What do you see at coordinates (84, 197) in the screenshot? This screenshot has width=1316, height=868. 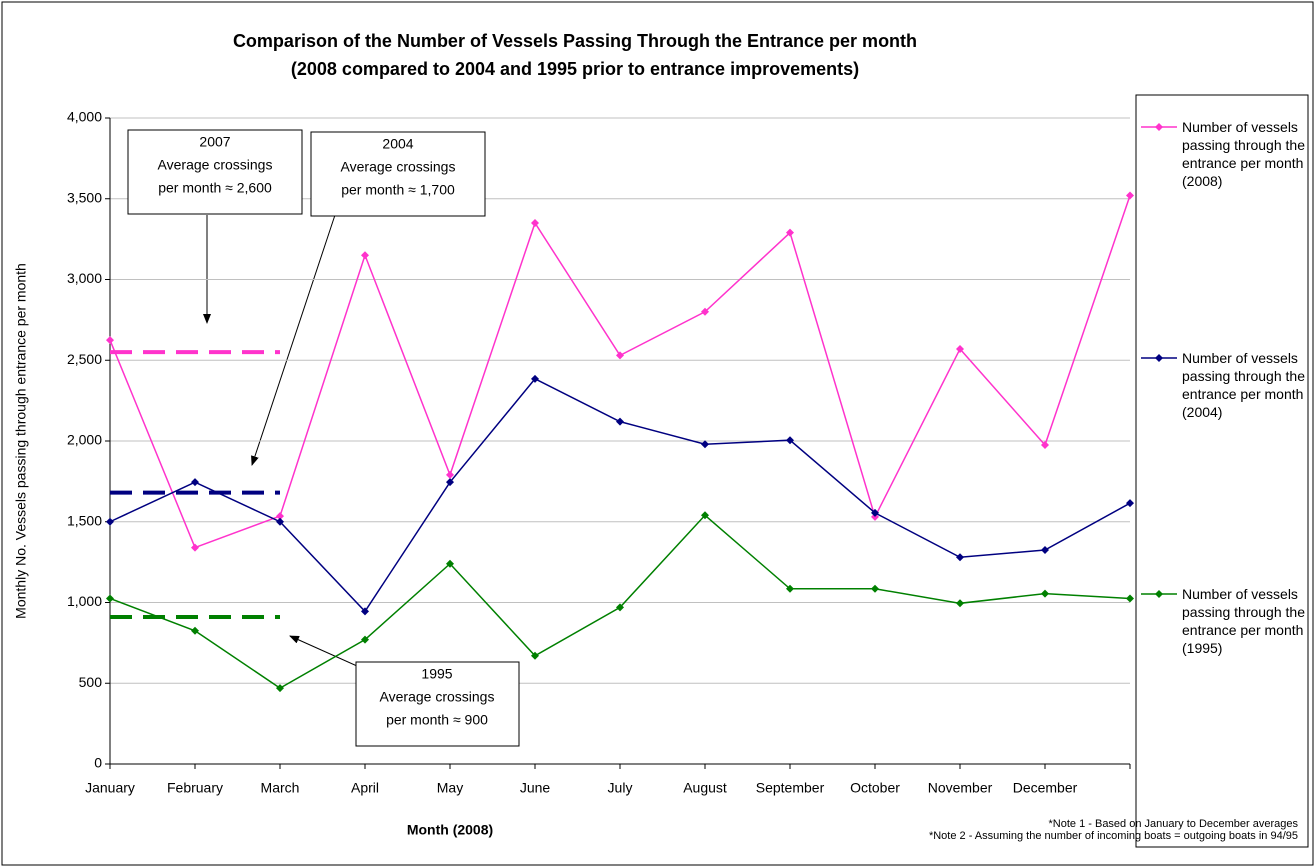 I see `y-tick-label: 3,500` at bounding box center [84, 197].